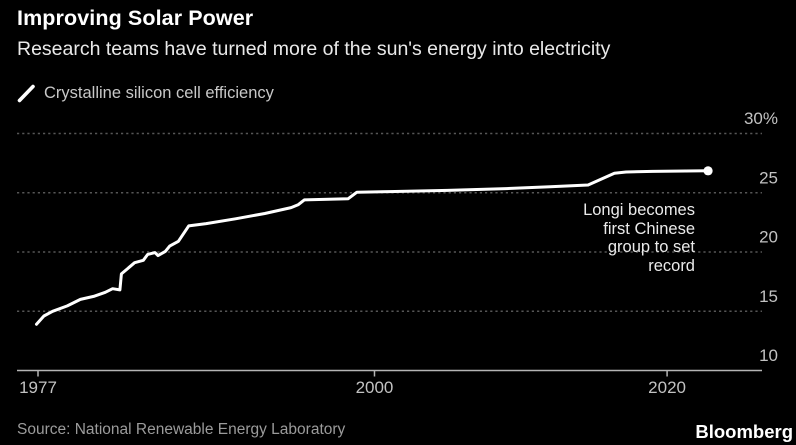 The height and width of the screenshot is (445, 796). Describe the element at coordinates (671, 265) in the screenshot. I see `annotation-line: record` at that location.